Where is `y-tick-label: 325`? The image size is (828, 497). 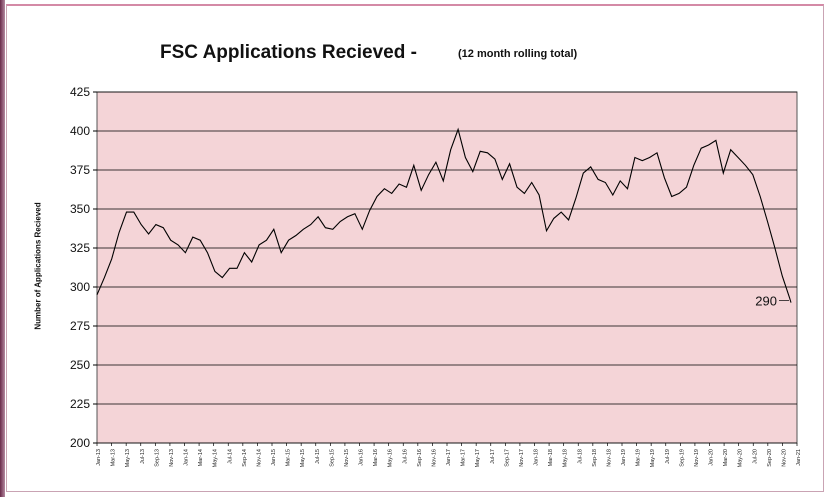 y-tick-label: 325 is located at coordinates (80, 248).